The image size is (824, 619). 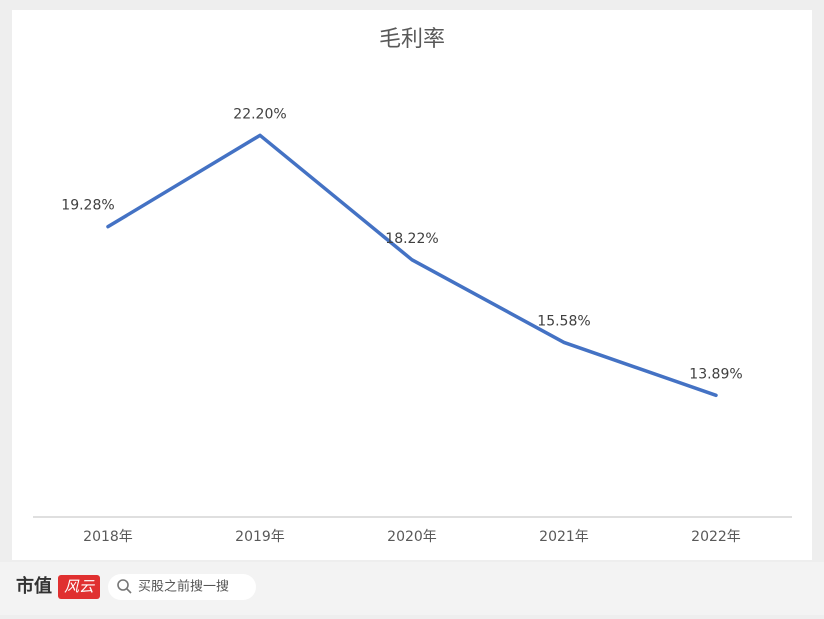 What do you see at coordinates (716, 537) in the screenshot?
I see `x-tick-label: 2022年` at bounding box center [716, 537].